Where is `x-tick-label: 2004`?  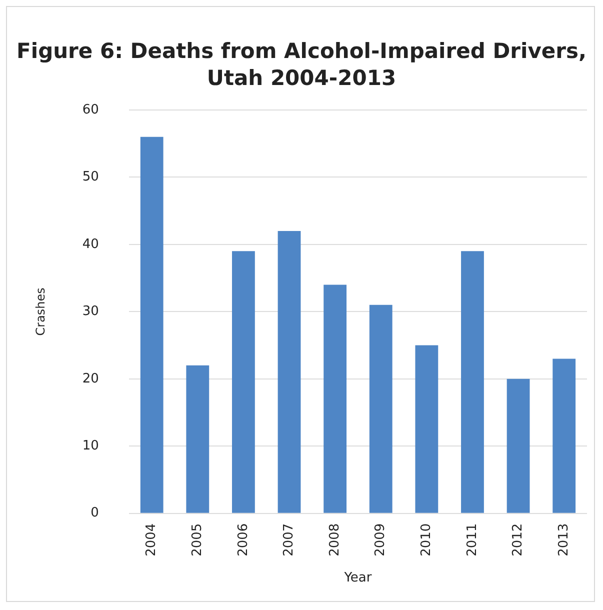 x-tick-label: 2004 is located at coordinates (152, 539).